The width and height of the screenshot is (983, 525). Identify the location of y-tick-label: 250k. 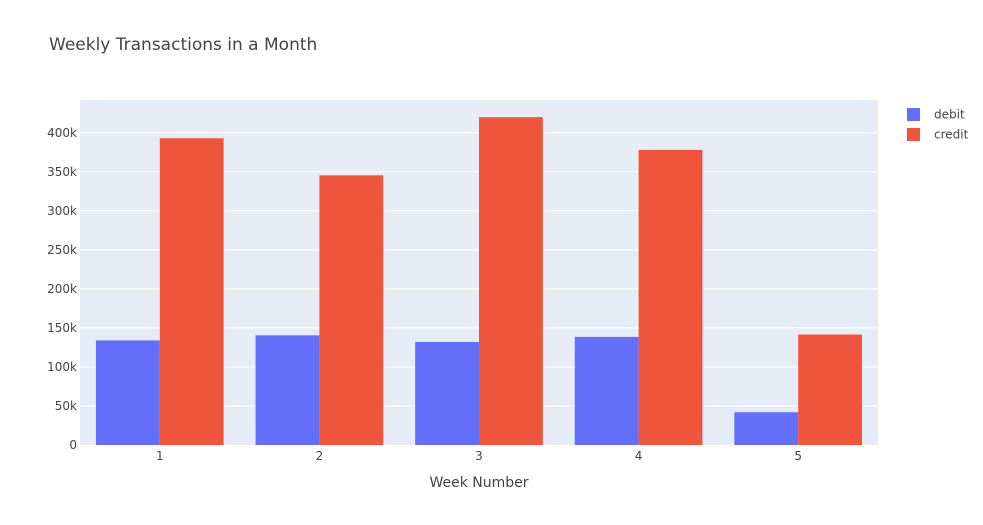
(62, 250).